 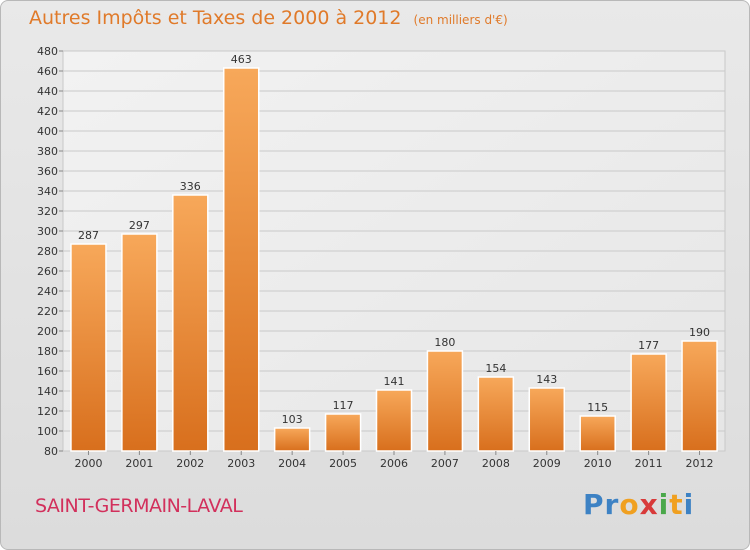 What do you see at coordinates (292, 439) in the screenshot?
I see `bar-2004` at bounding box center [292, 439].